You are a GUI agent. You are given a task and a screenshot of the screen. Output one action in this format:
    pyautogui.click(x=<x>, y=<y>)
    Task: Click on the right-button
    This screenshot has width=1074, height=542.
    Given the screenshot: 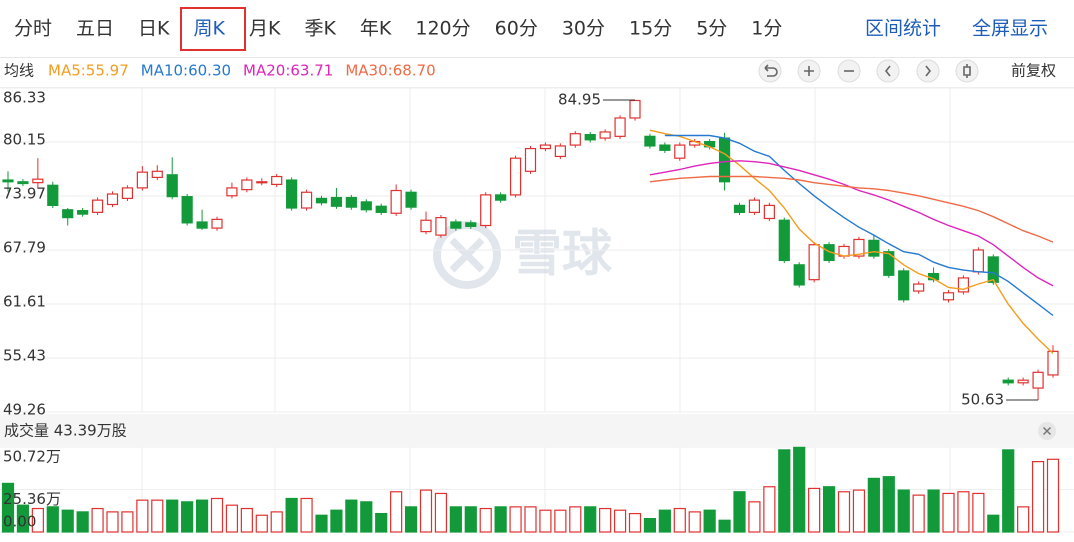 What is the action you would take?
    pyautogui.click(x=928, y=71)
    